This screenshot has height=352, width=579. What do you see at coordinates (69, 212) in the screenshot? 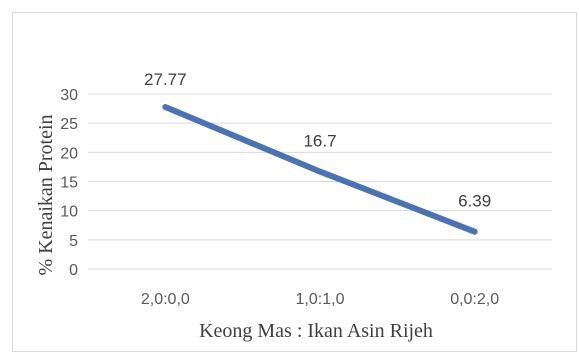
I see `y-tick-label: 10` at bounding box center [69, 212].